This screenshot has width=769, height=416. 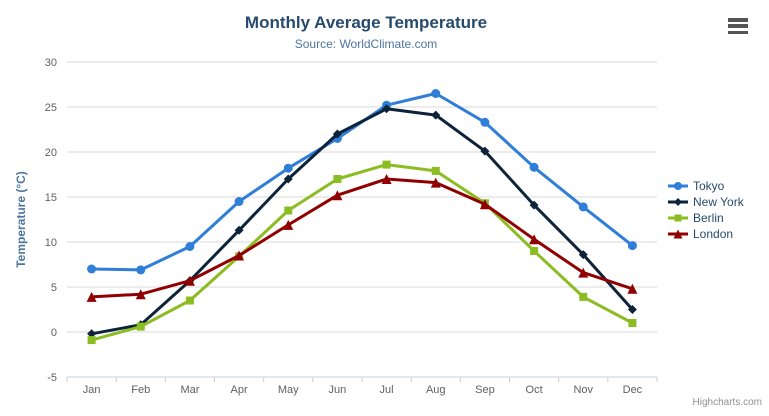 What do you see at coordinates (583, 390) in the screenshot?
I see `x-axis-tick-label: Nov` at bounding box center [583, 390].